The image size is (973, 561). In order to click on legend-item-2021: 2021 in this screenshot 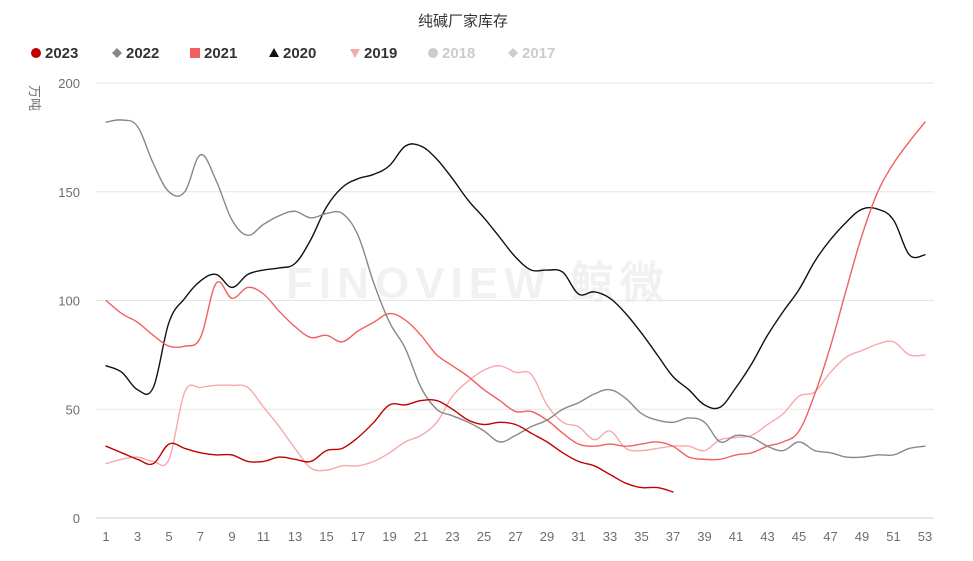, I will do `click(213, 53)`.